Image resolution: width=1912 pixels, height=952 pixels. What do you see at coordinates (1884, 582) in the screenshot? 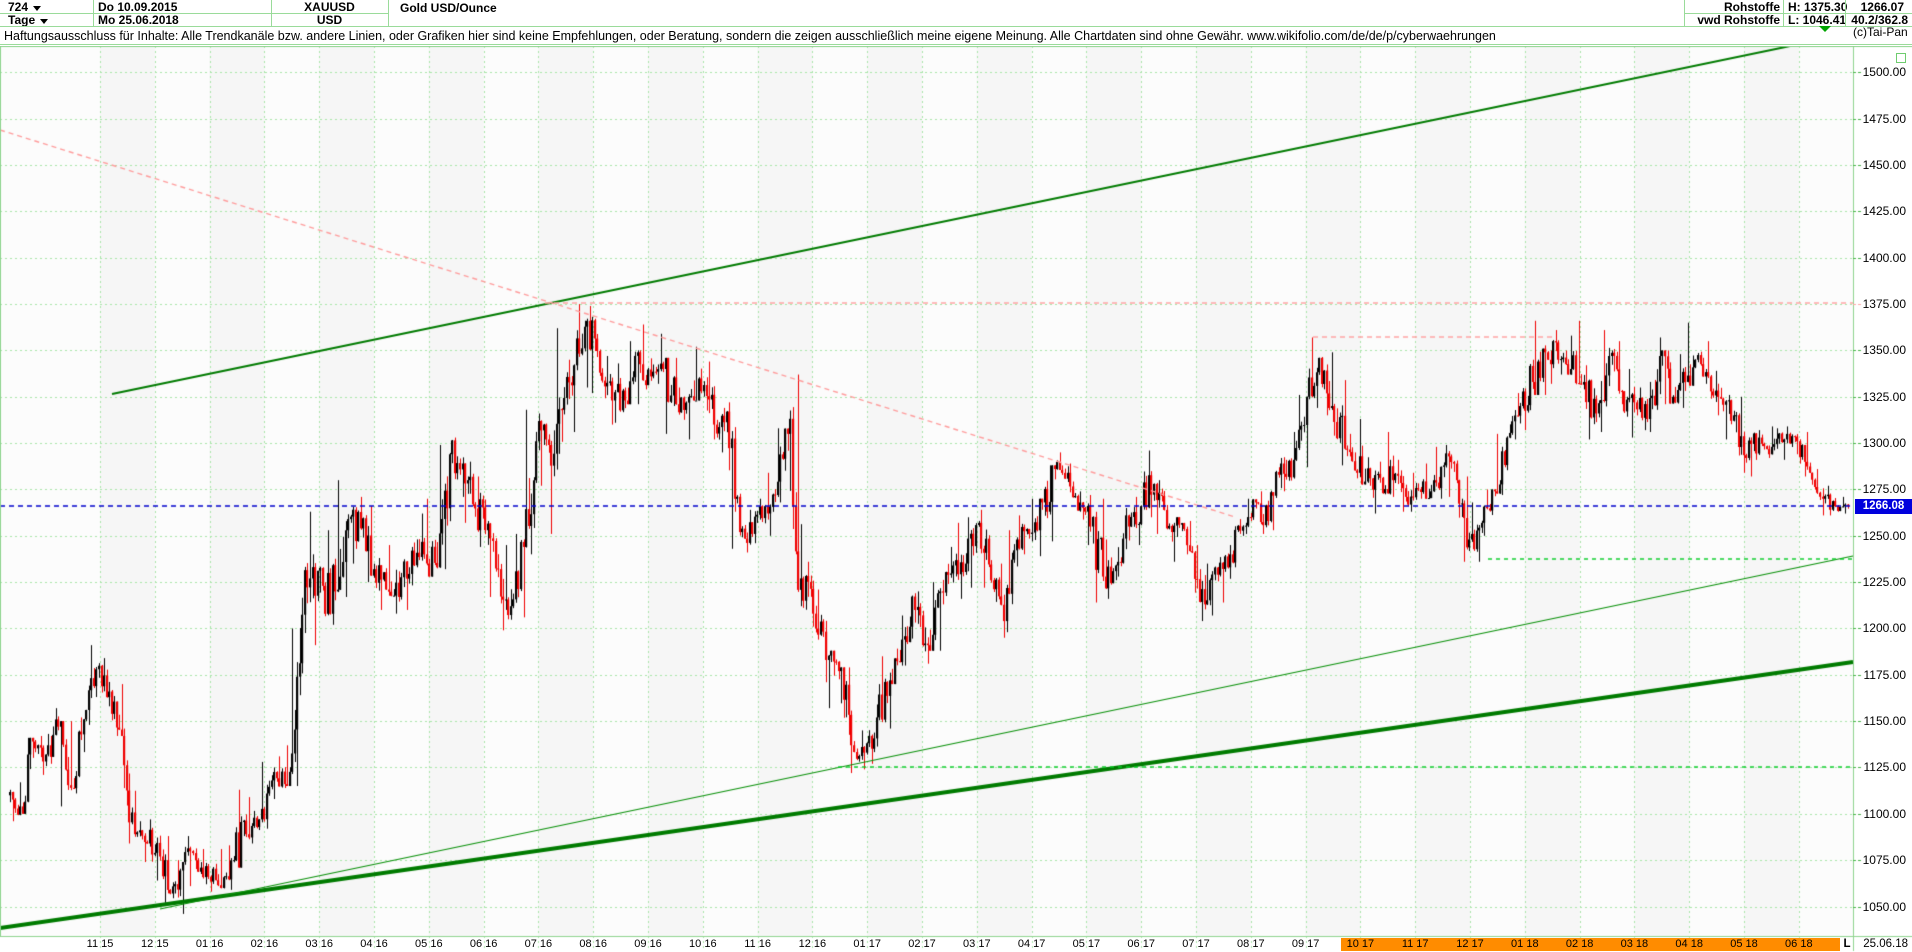
I see `y-axis-tick-label: 1225.00` at bounding box center [1884, 582].